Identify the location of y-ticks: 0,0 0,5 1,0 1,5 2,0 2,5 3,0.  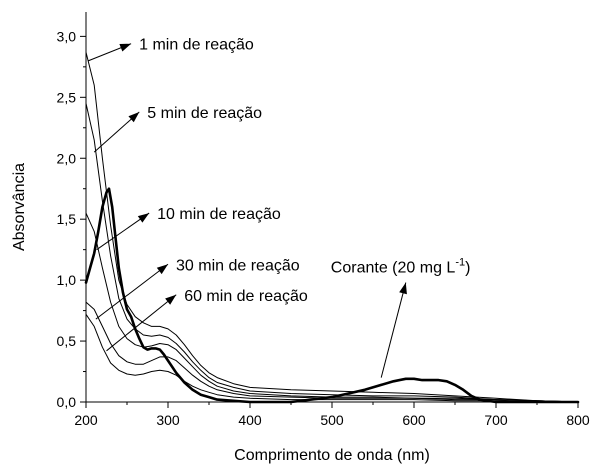
(71, 219).